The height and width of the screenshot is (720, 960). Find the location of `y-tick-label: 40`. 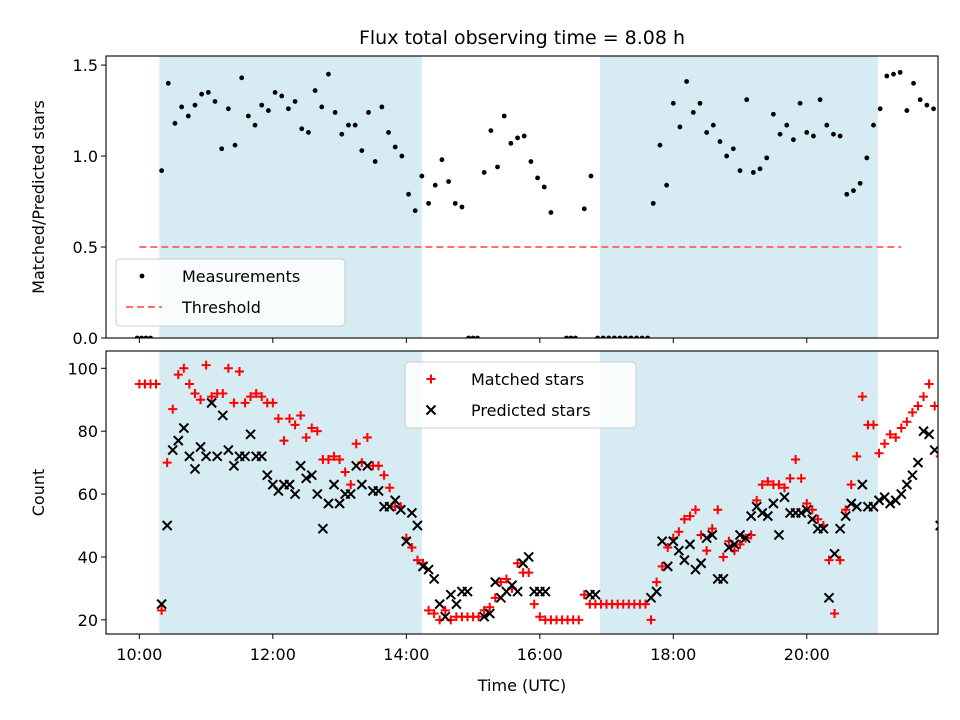

y-tick-label: 40 is located at coordinates (88, 557).